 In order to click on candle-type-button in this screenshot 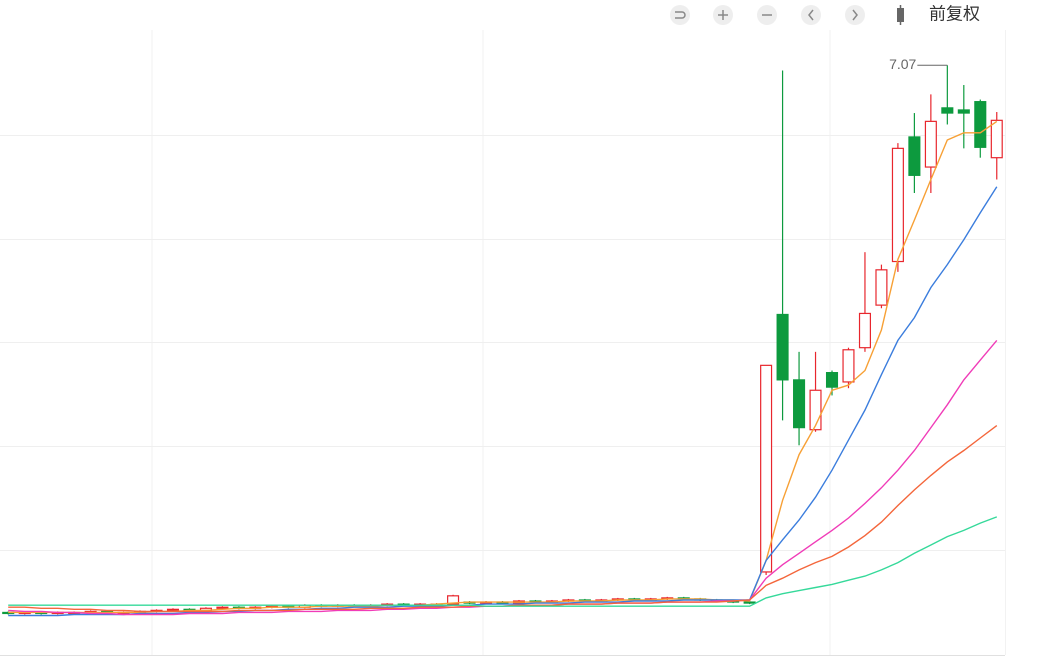, I will do `click(900, 15)`.